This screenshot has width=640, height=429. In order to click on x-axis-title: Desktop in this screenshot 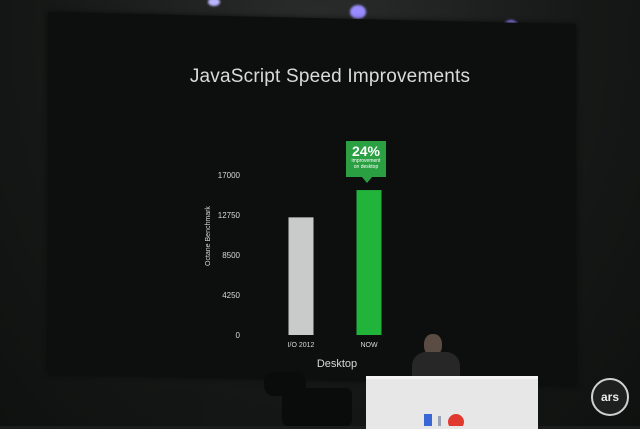, I will do `click(337, 364)`.